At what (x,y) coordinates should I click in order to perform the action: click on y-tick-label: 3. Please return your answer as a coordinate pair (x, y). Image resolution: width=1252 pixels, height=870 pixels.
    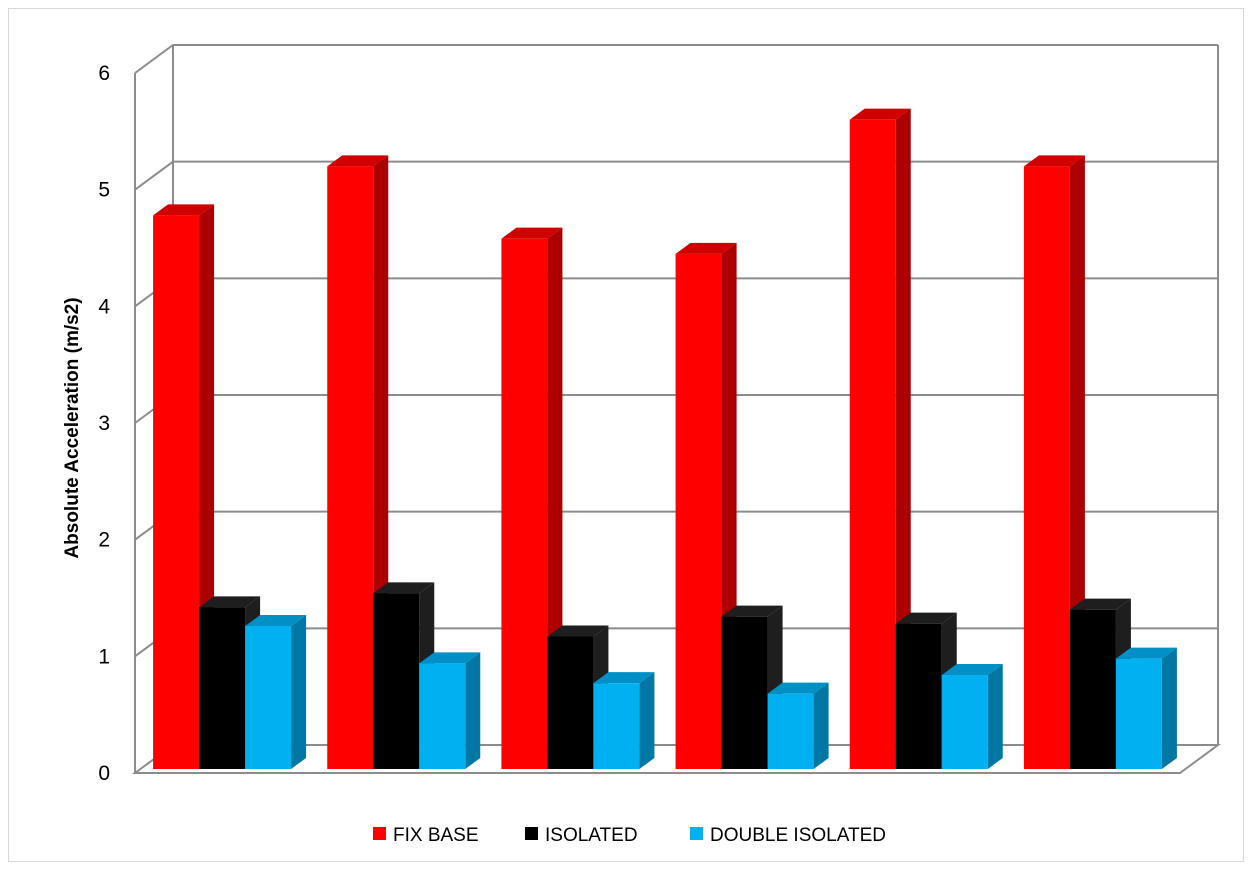
    Looking at the image, I should click on (104, 423).